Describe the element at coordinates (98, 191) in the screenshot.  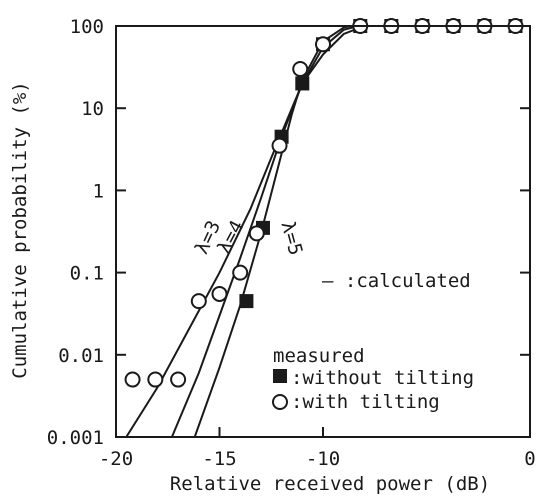
I see `y-tick-label: 1` at that location.